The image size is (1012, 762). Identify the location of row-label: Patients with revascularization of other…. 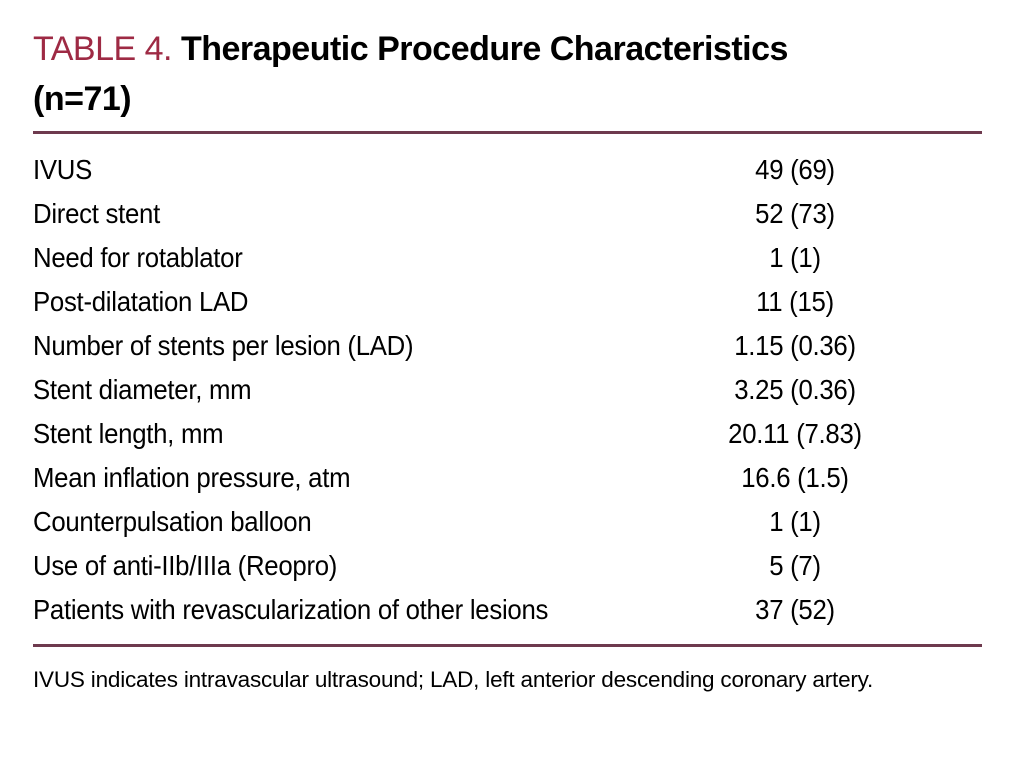
(291, 609).